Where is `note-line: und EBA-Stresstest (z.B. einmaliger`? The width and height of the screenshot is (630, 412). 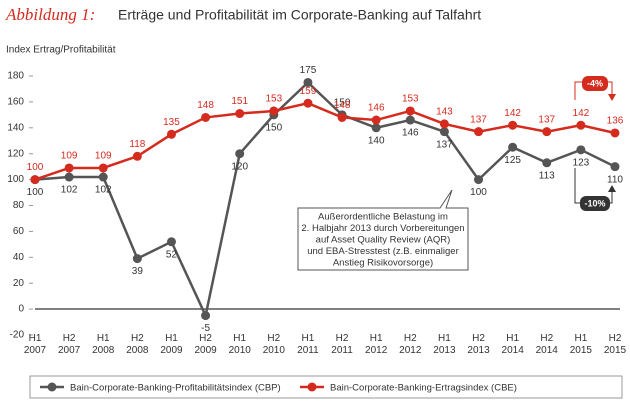
note-line: und EBA-Stresstest (z.B. einmaliger is located at coordinates (383, 251).